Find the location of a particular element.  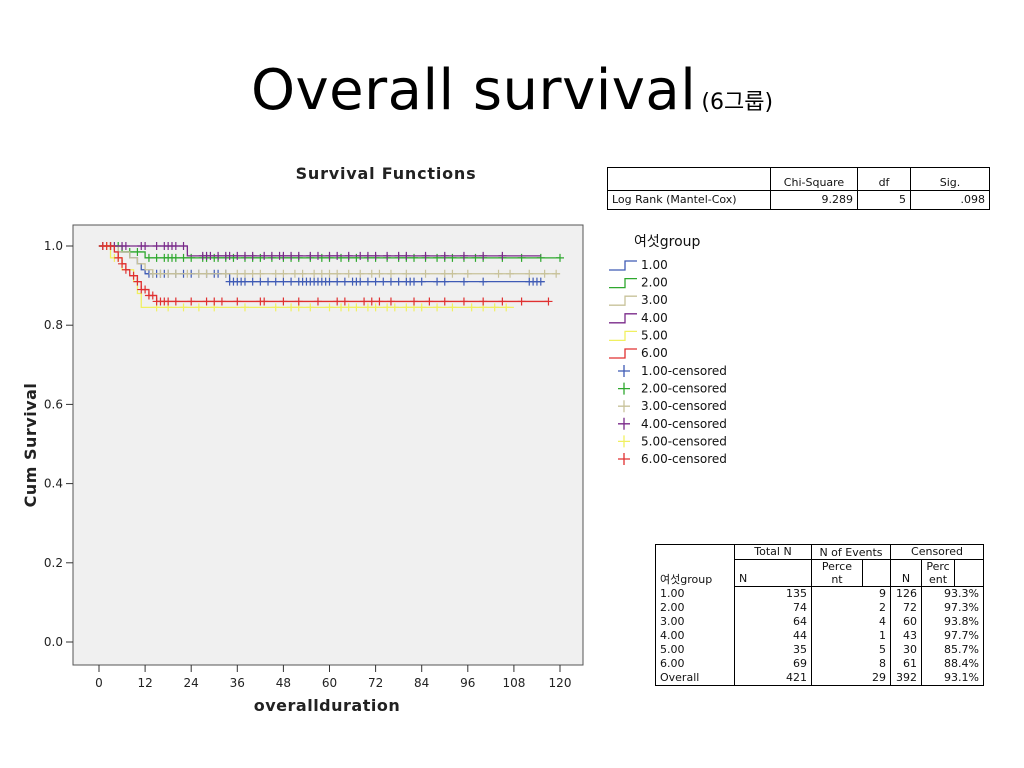

logrank-corner is located at coordinates (689, 179).